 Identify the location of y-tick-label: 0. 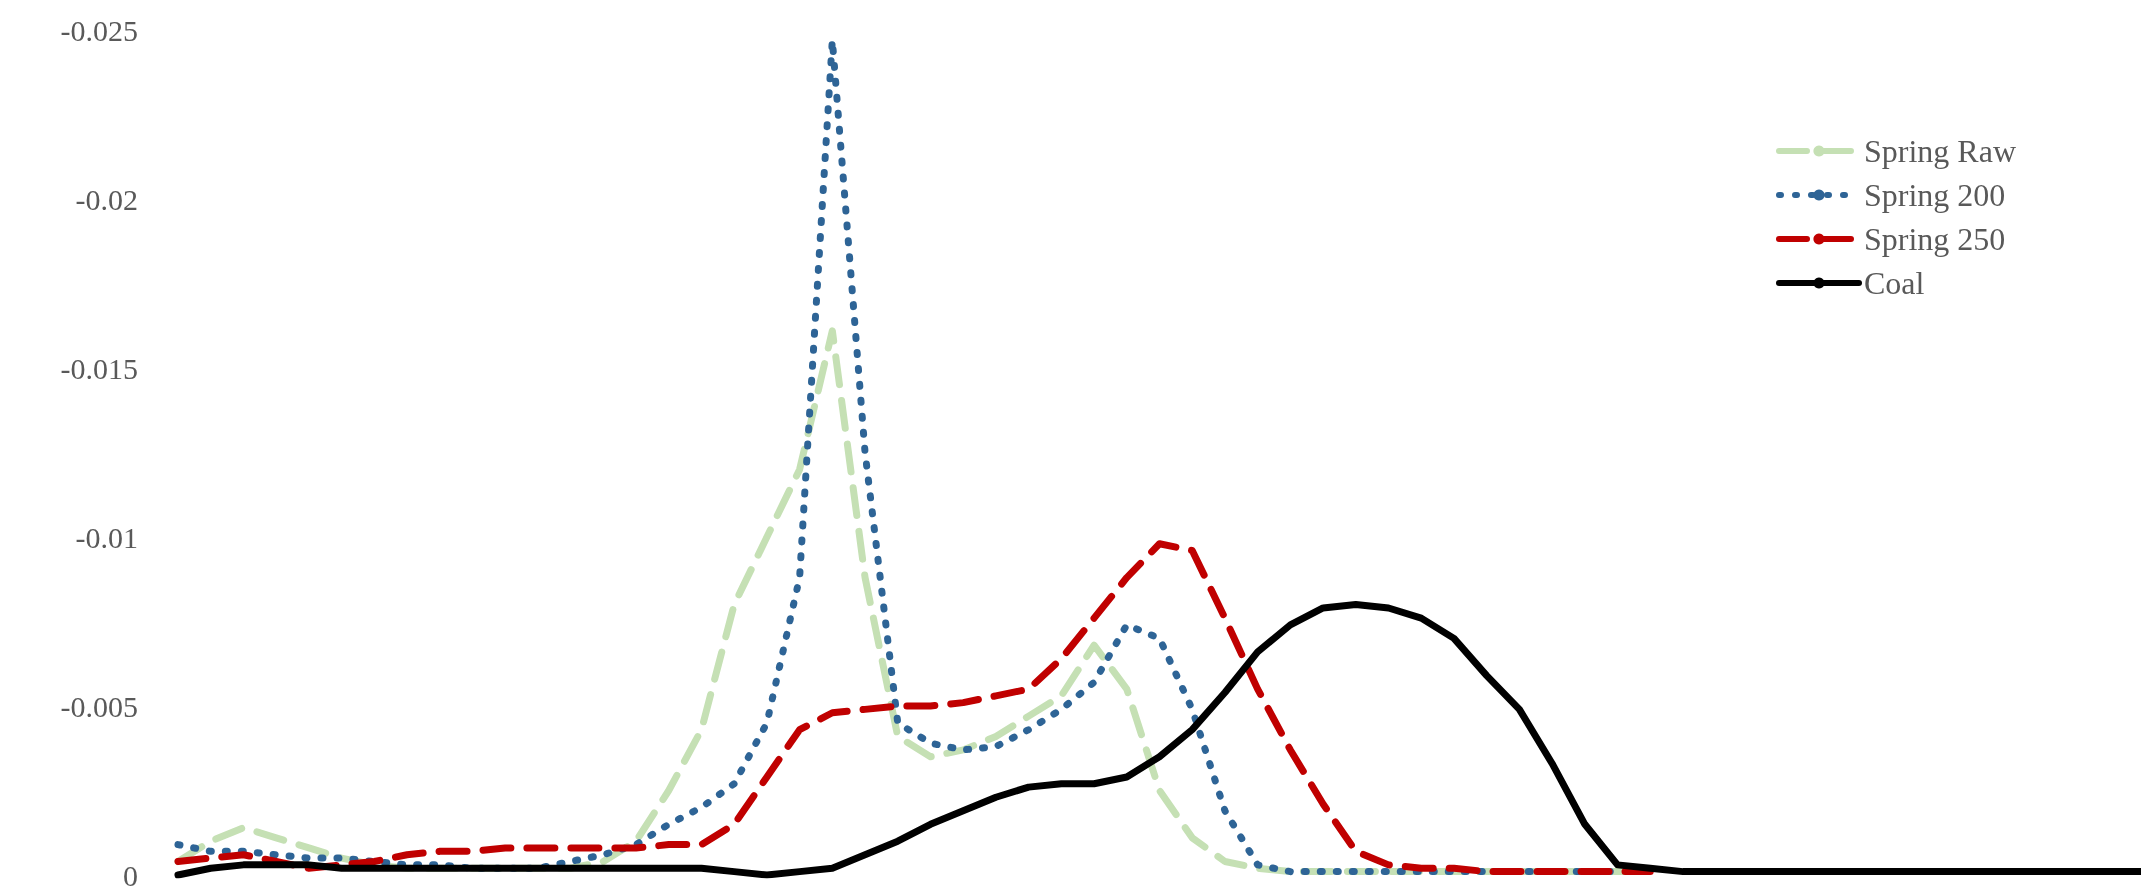
(130, 875).